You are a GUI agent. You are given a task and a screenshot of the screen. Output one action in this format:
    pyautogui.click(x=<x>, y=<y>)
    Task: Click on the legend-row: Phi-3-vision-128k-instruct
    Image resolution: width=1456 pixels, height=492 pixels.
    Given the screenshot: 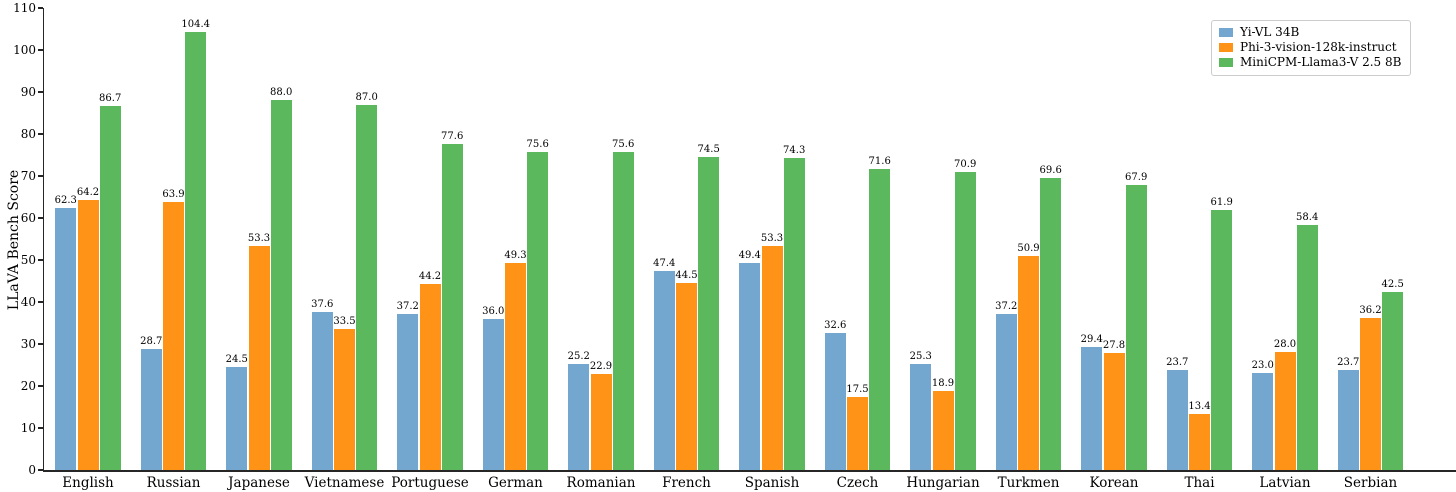 What is the action you would take?
    pyautogui.click(x=1310, y=47)
    